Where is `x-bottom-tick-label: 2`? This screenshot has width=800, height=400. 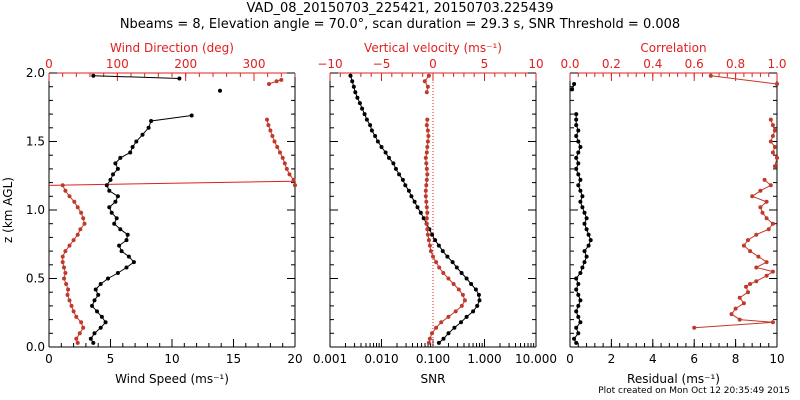 x-bottom-tick-label: 2 is located at coordinates (612, 359).